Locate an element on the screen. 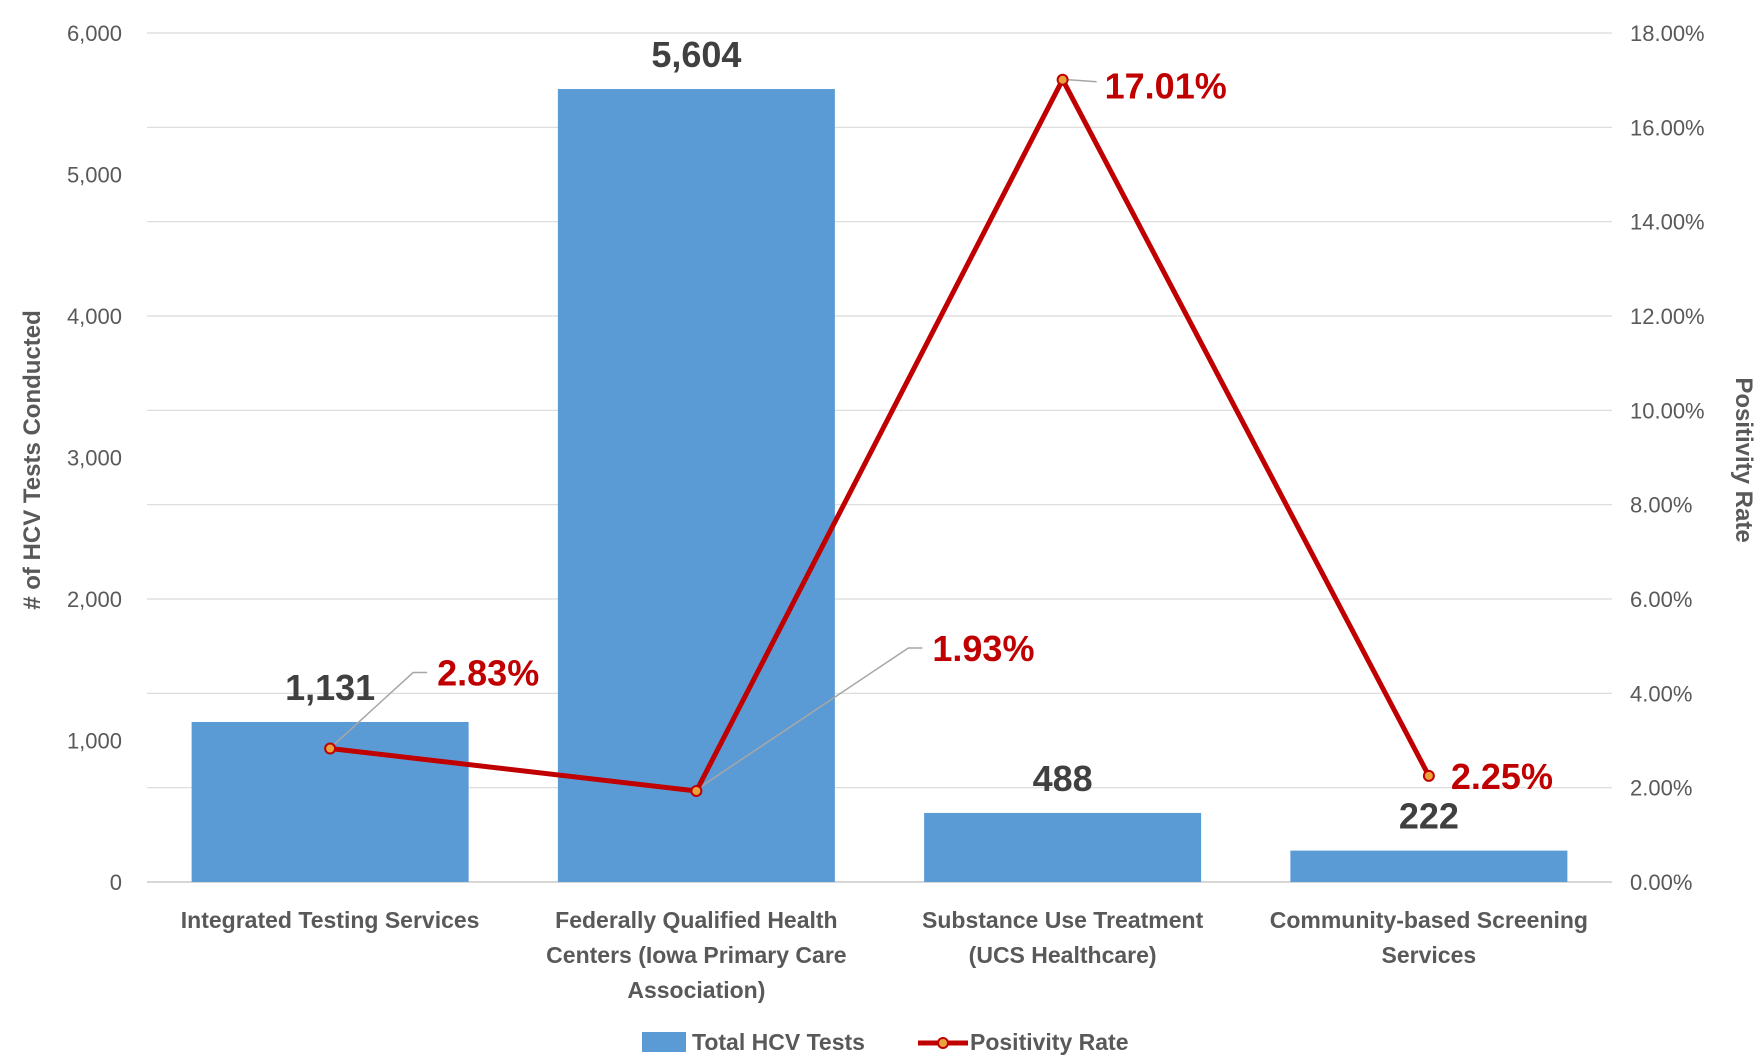  rate-value-label: 1.93% is located at coordinates (983, 648).